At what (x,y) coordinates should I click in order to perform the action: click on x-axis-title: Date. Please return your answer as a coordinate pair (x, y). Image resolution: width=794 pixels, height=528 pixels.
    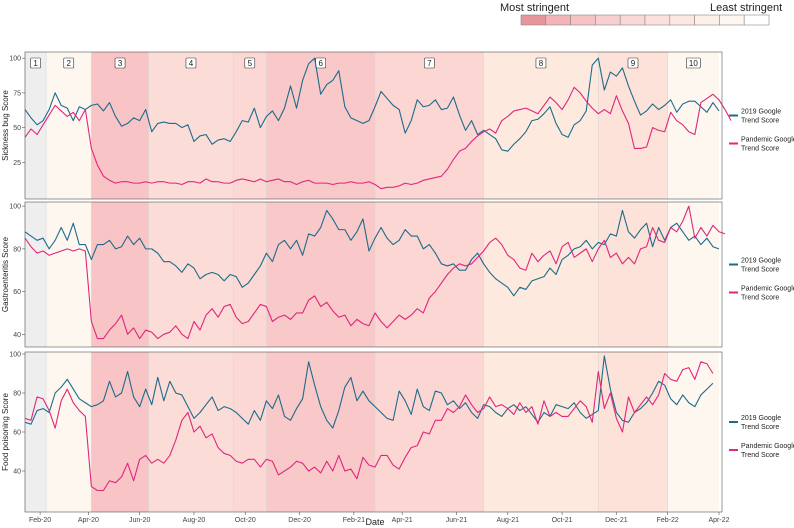
    Looking at the image, I should click on (374, 522).